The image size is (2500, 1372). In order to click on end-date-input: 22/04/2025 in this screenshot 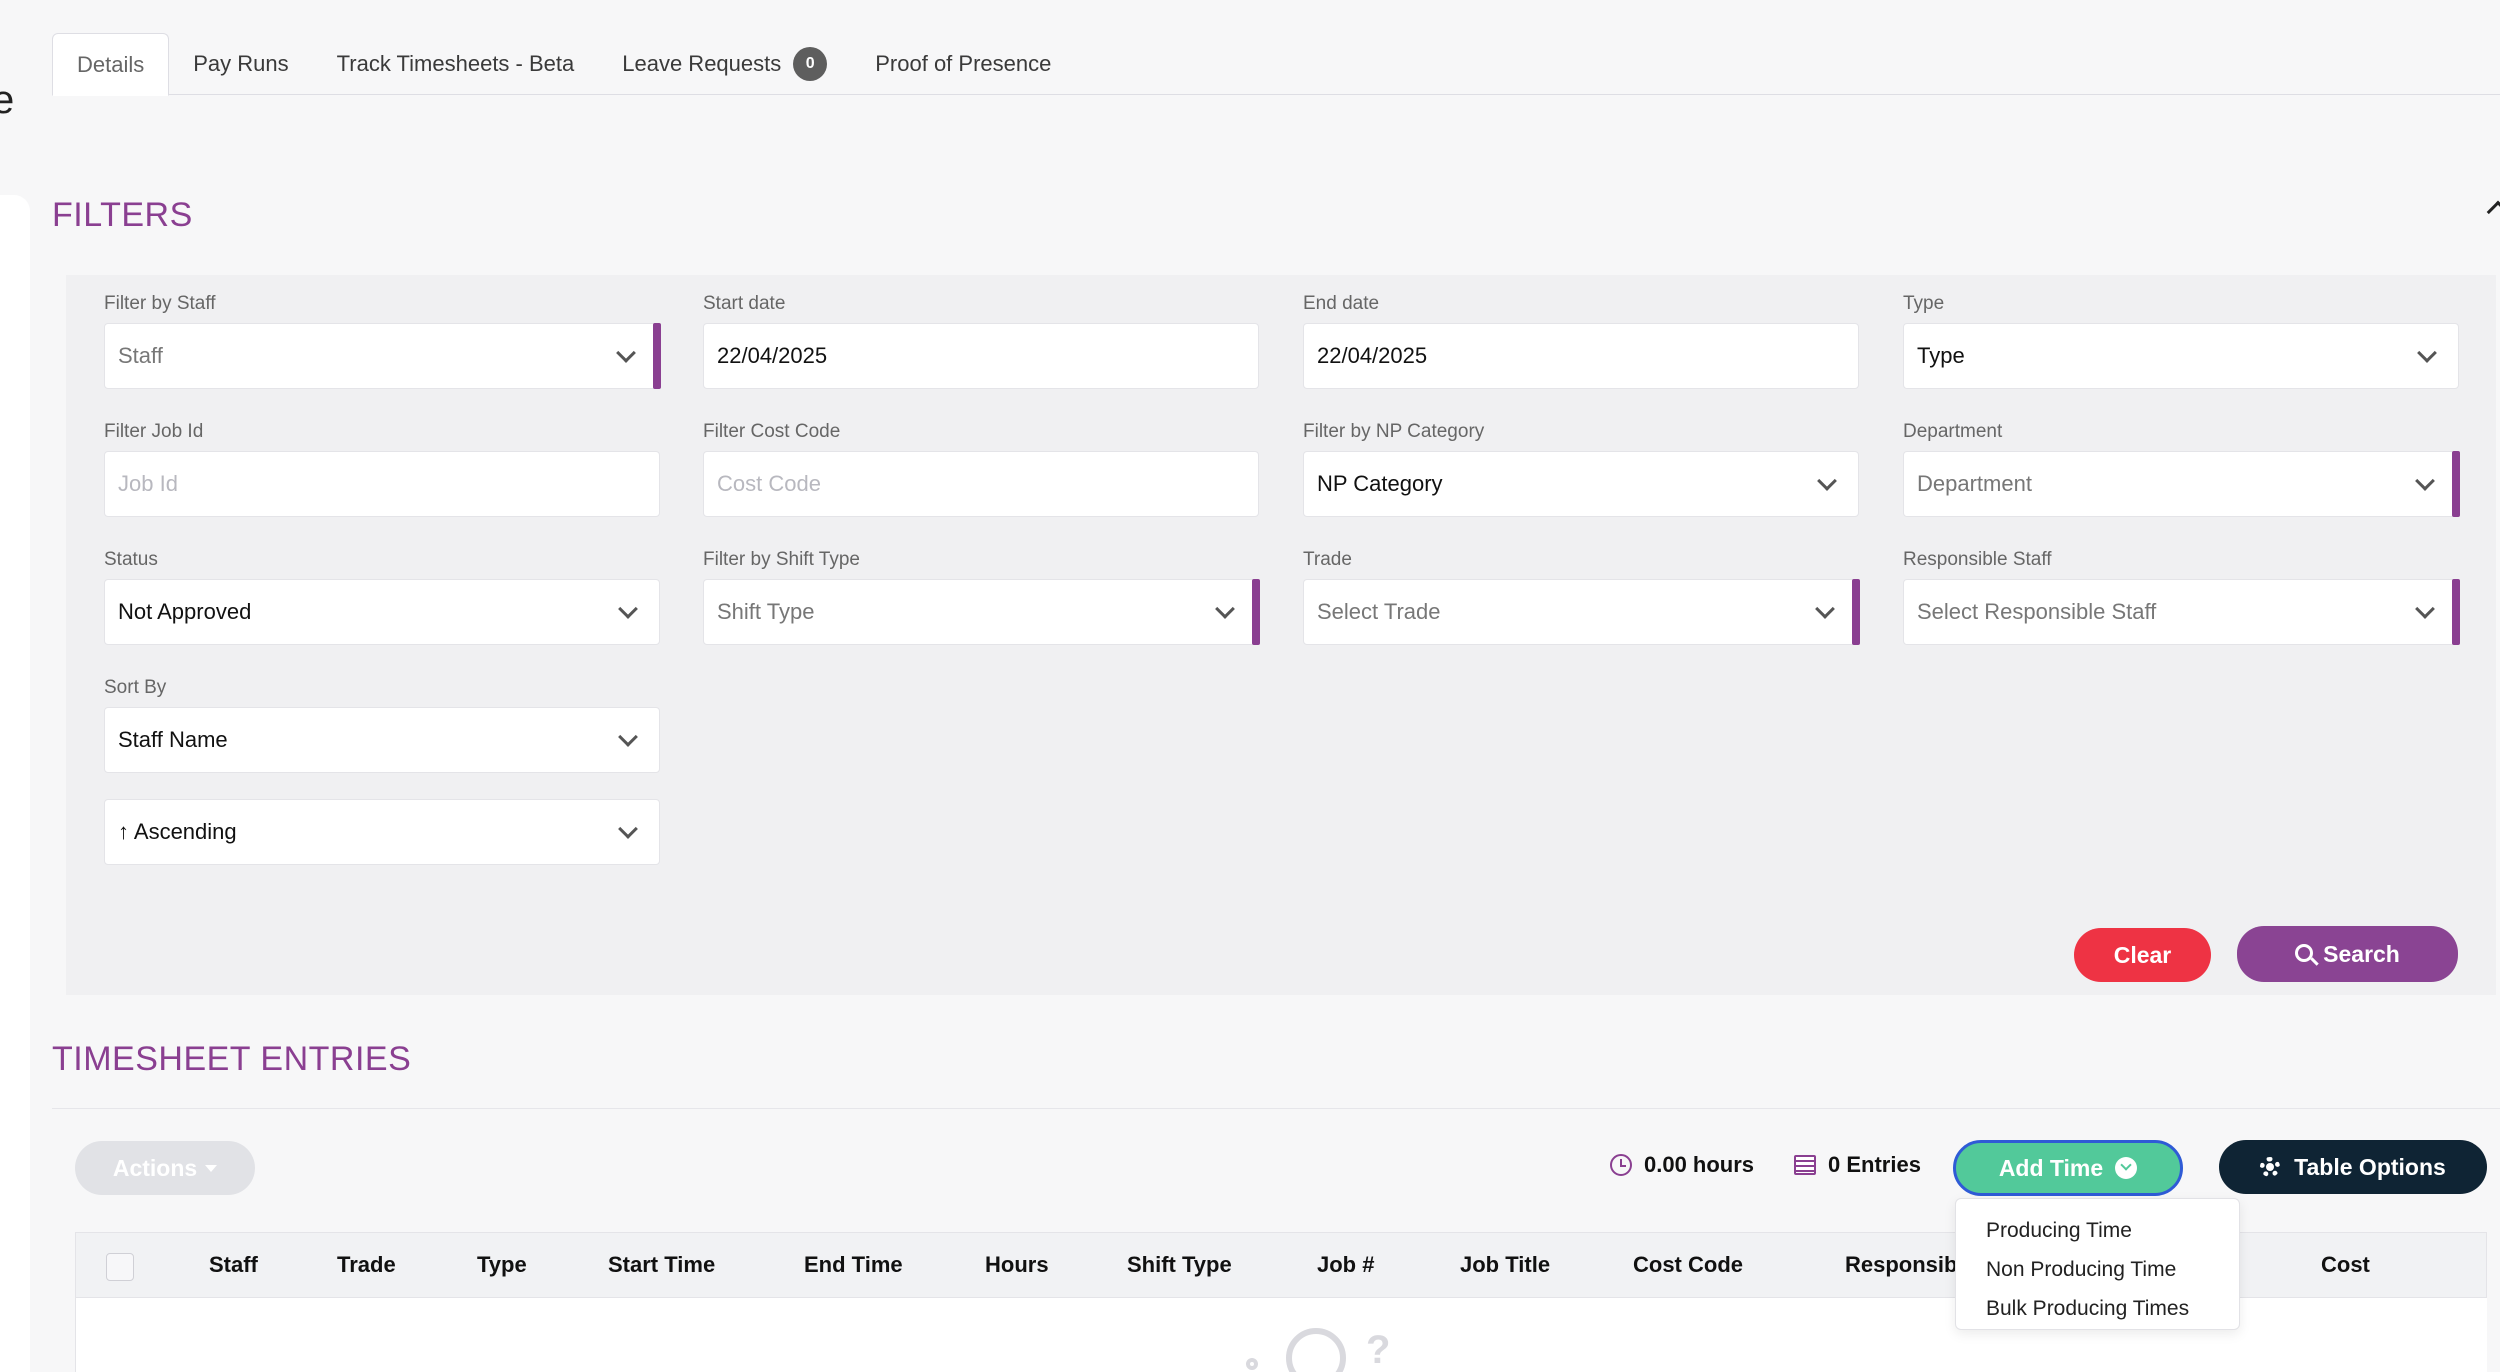, I will do `click(1581, 356)`.